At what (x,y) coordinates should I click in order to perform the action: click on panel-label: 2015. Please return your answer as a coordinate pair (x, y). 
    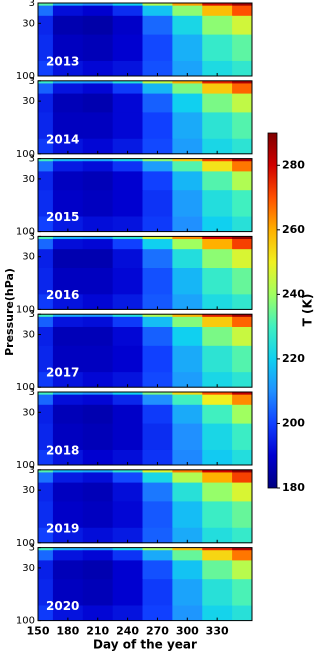
    Looking at the image, I should click on (62, 217).